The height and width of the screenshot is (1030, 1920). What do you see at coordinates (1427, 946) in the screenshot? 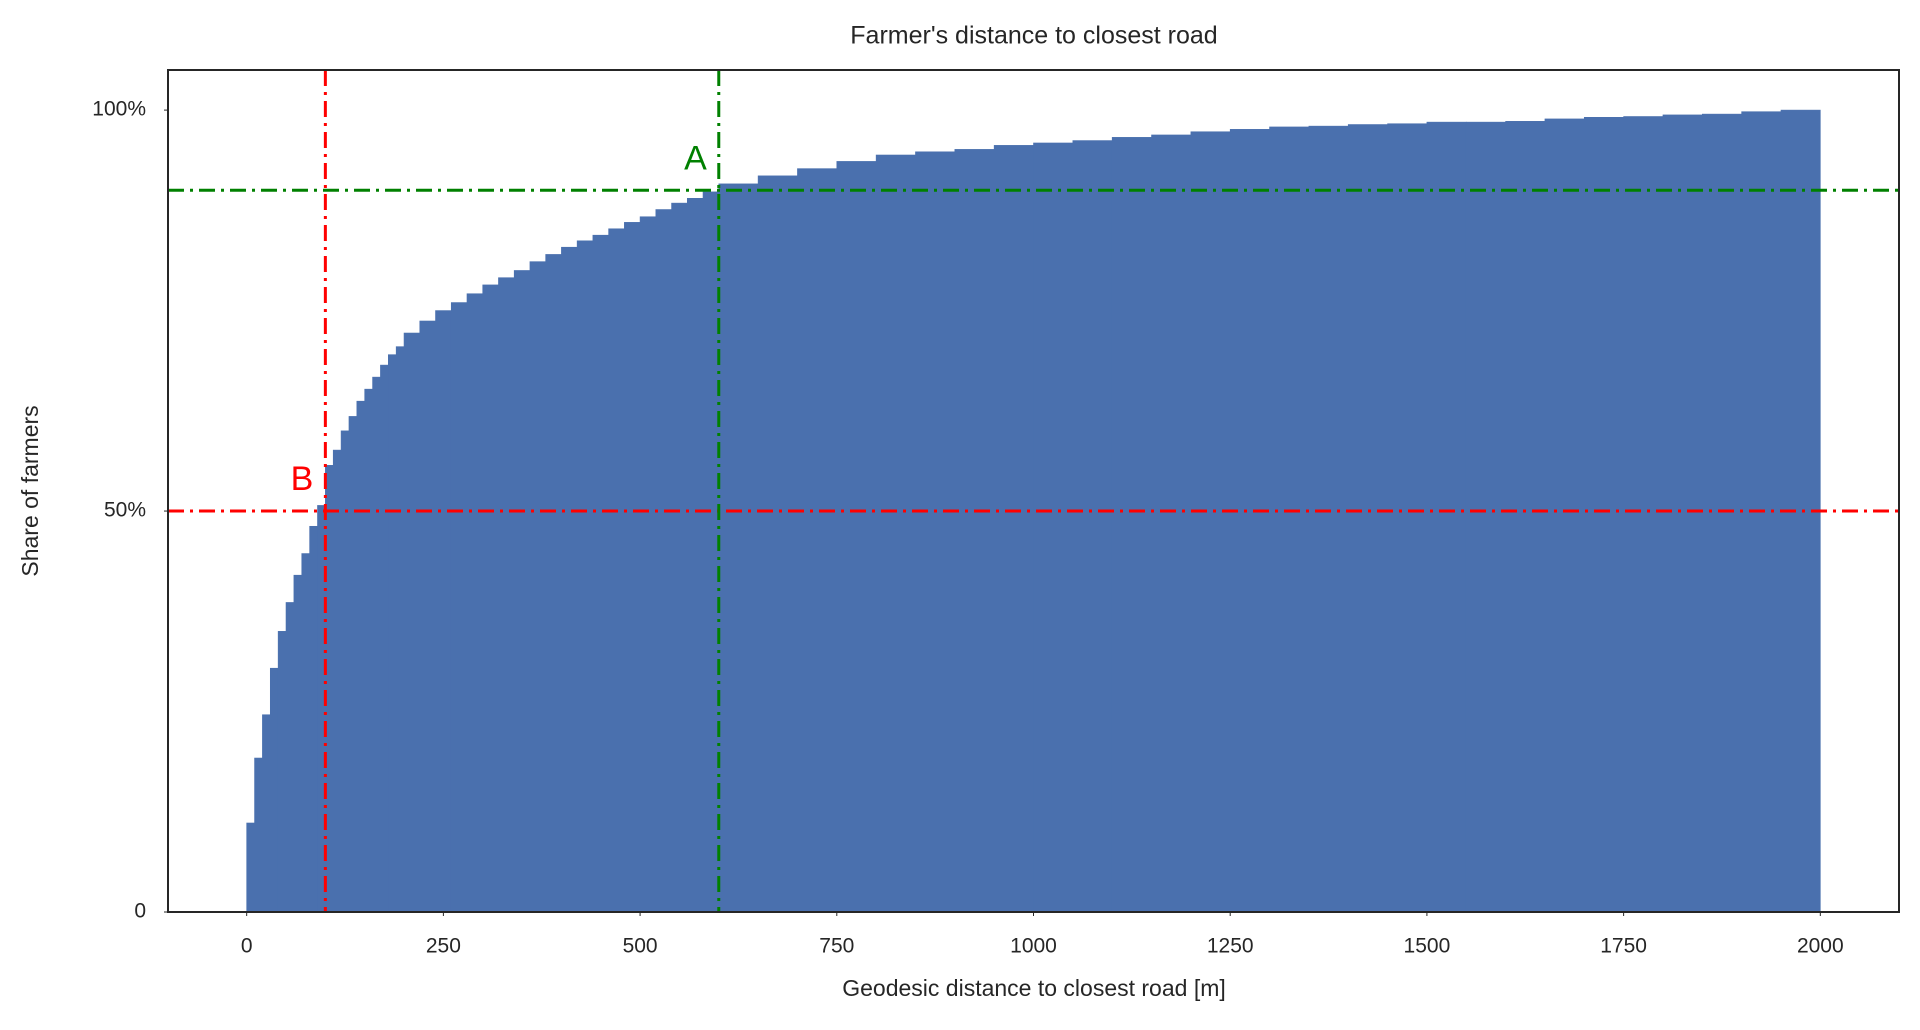
I see `x-tick-label: 1500` at bounding box center [1427, 946].